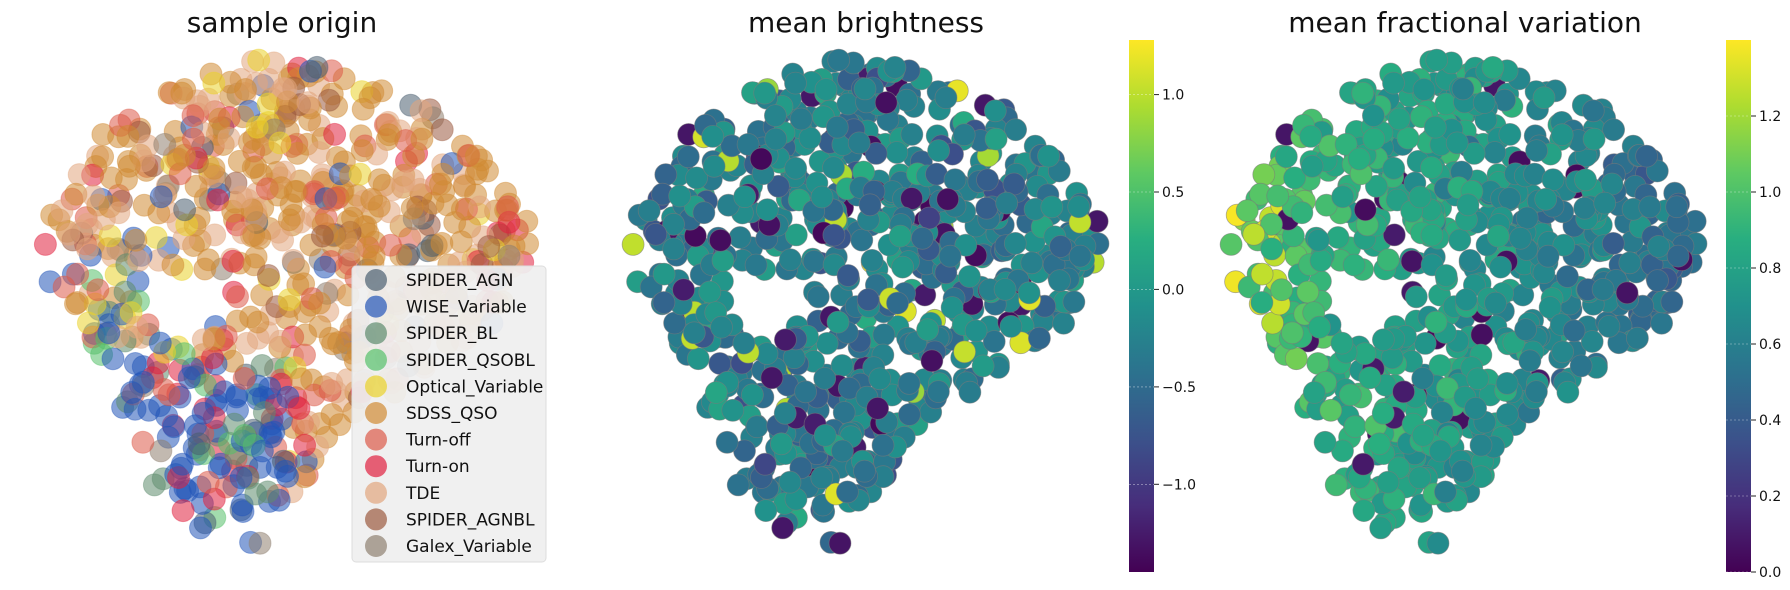 The image size is (1790, 590). Describe the element at coordinates (1770, 345) in the screenshot. I see `colorbar-tick-label: 0.6` at that location.